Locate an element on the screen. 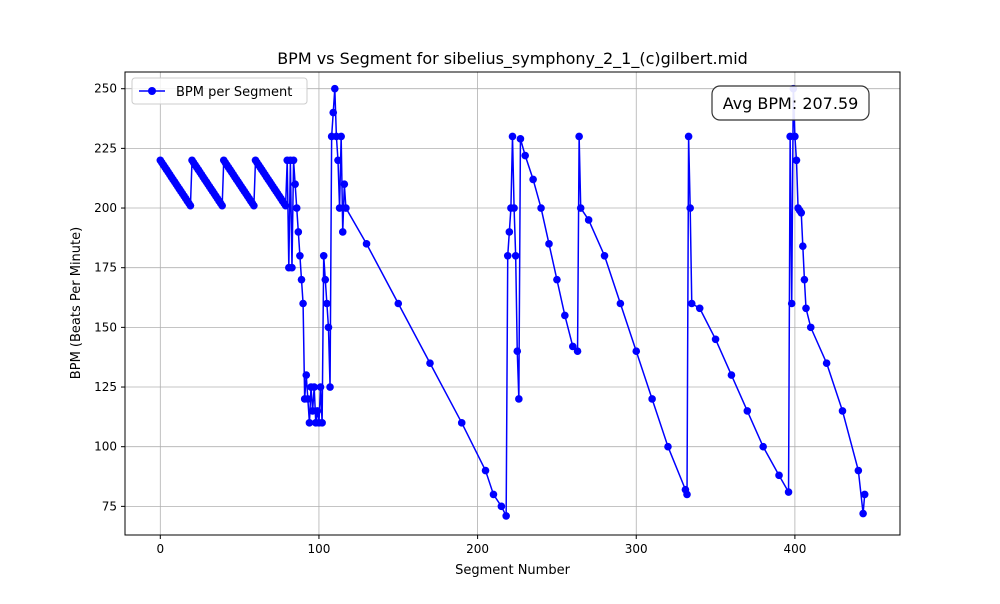  x-tick-label: 0 is located at coordinates (160, 549).